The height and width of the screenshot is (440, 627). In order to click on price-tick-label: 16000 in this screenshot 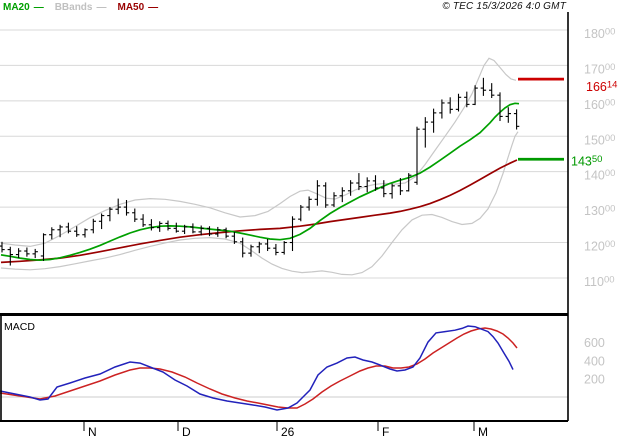, I will do `click(599, 104)`.